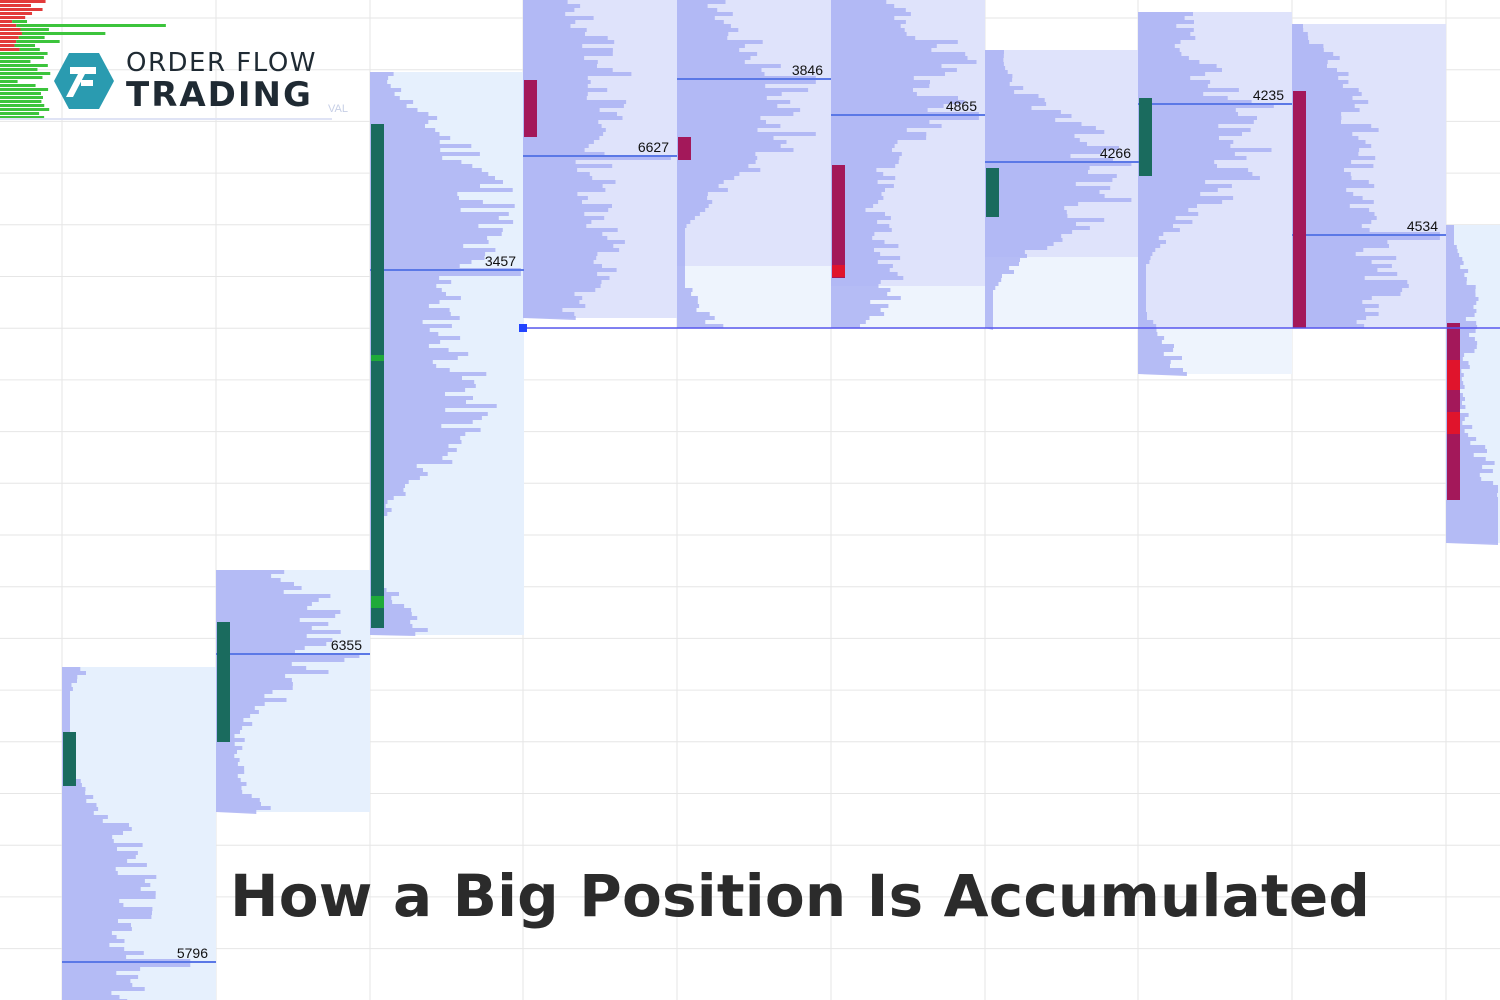 Image resolution: width=1500 pixels, height=1000 pixels. What do you see at coordinates (221, 63) in the screenshot?
I see `brand-line-1: ORDER FLOW` at bounding box center [221, 63].